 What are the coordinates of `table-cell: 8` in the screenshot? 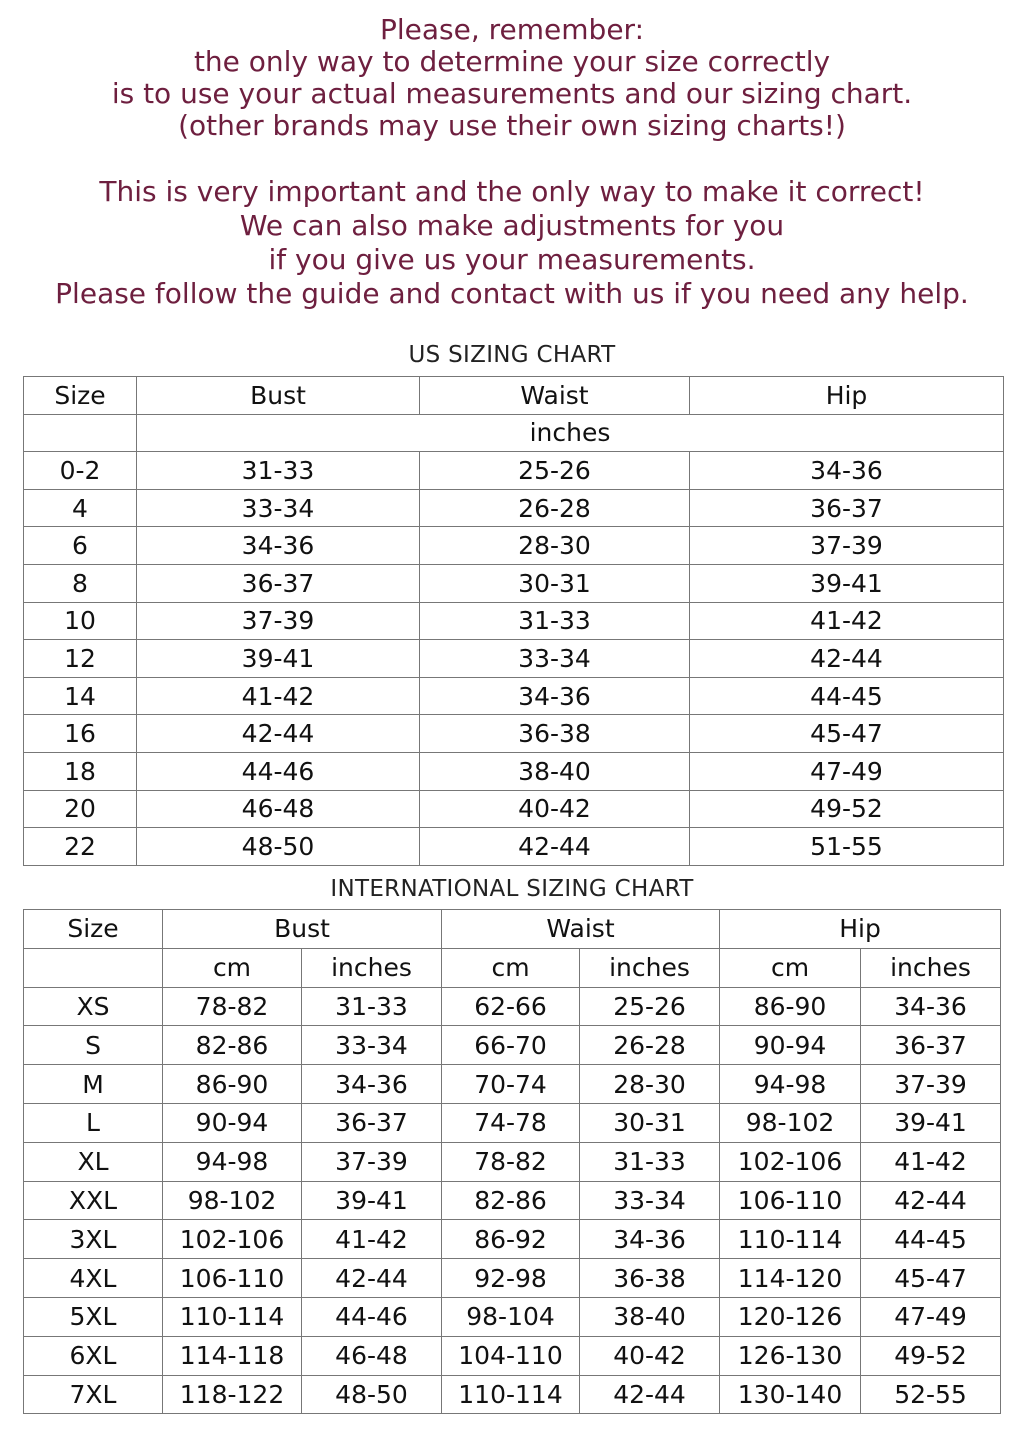 It's located at (80, 583).